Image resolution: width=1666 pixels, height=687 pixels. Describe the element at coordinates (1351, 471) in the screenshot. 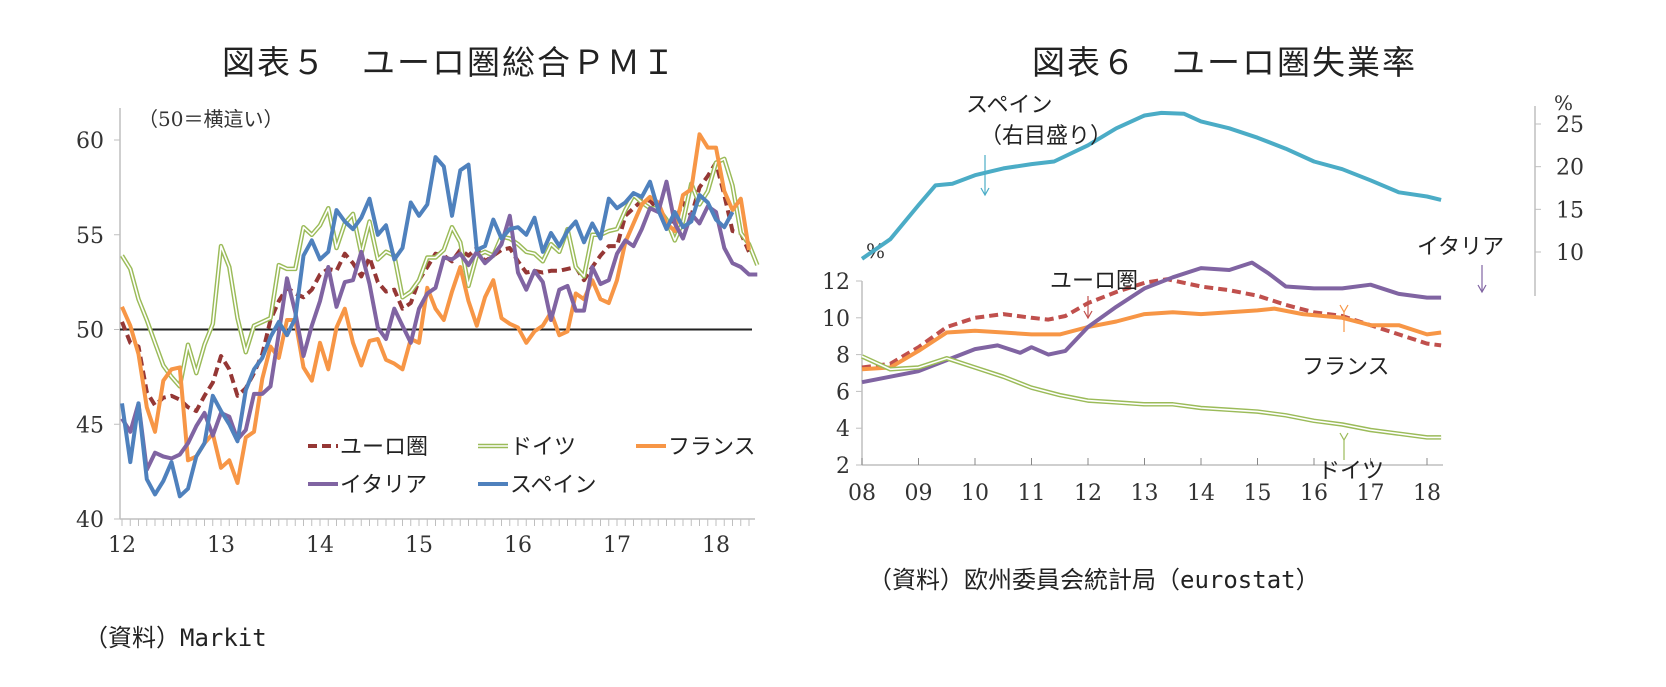

I see `unemp-annotation: ドイツ` at that location.